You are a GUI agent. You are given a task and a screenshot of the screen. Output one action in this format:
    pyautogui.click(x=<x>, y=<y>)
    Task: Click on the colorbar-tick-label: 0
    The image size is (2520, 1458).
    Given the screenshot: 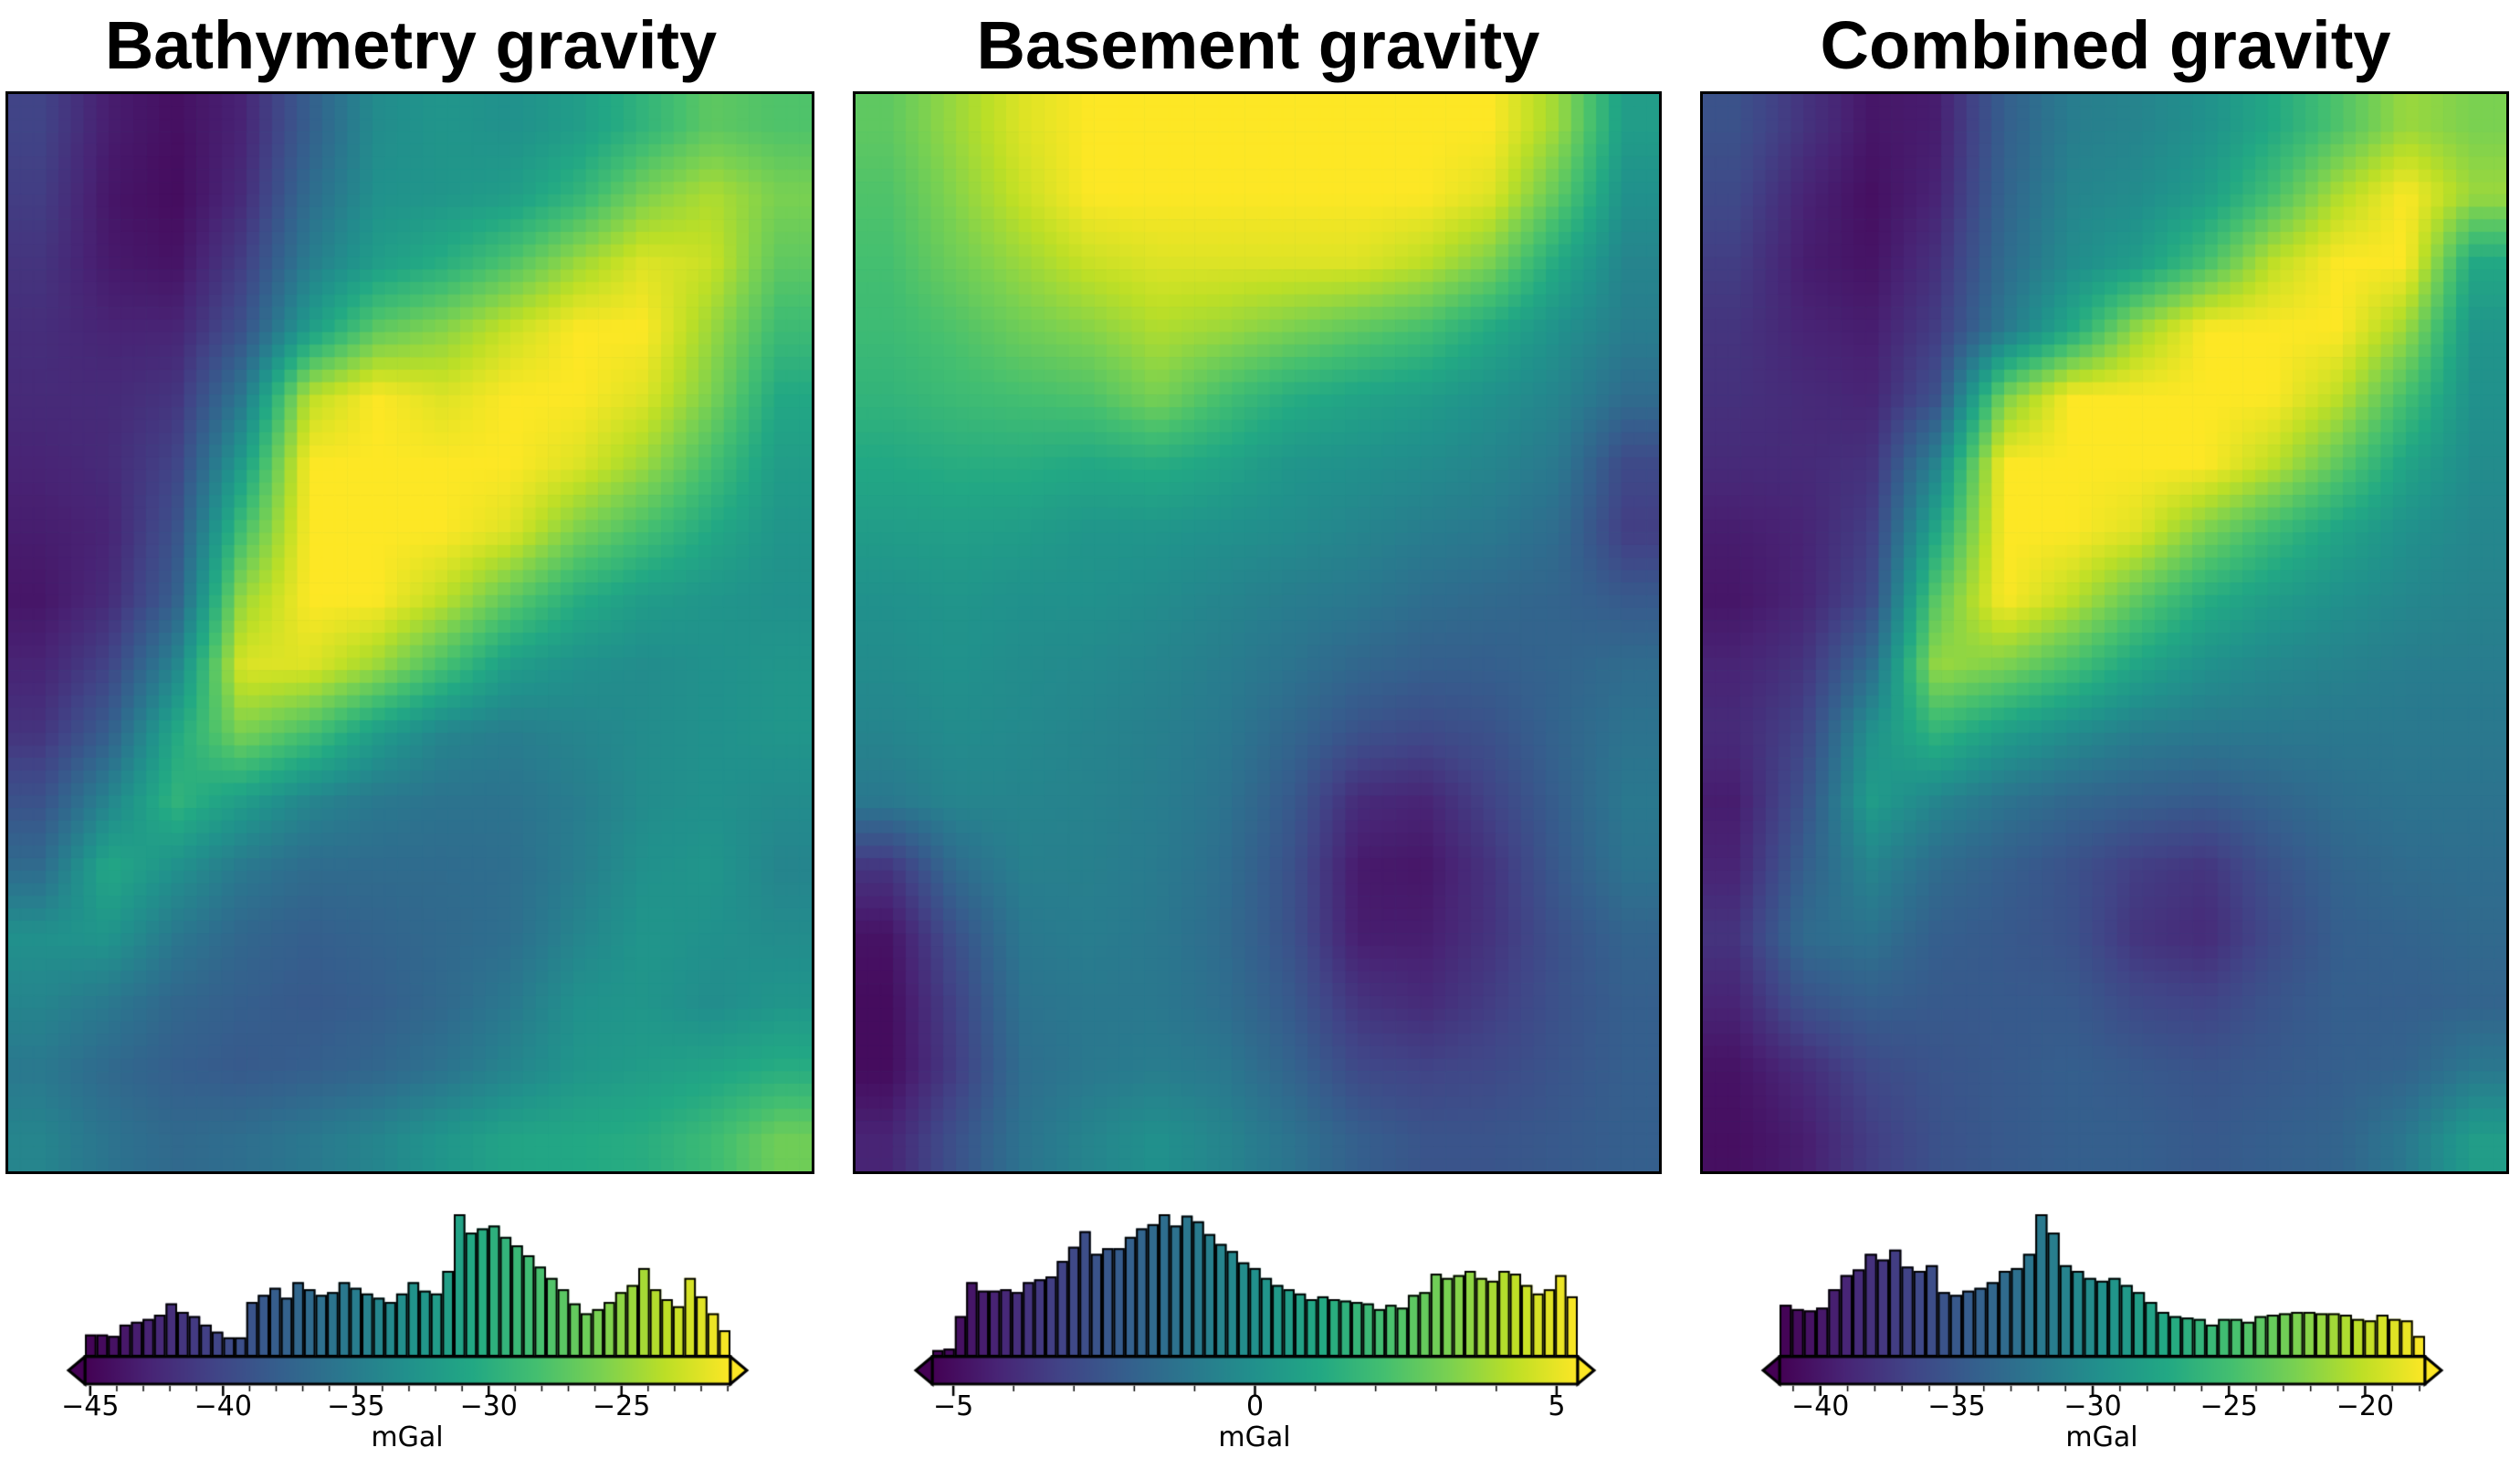 What is the action you would take?
    pyautogui.click(x=1255, y=1406)
    